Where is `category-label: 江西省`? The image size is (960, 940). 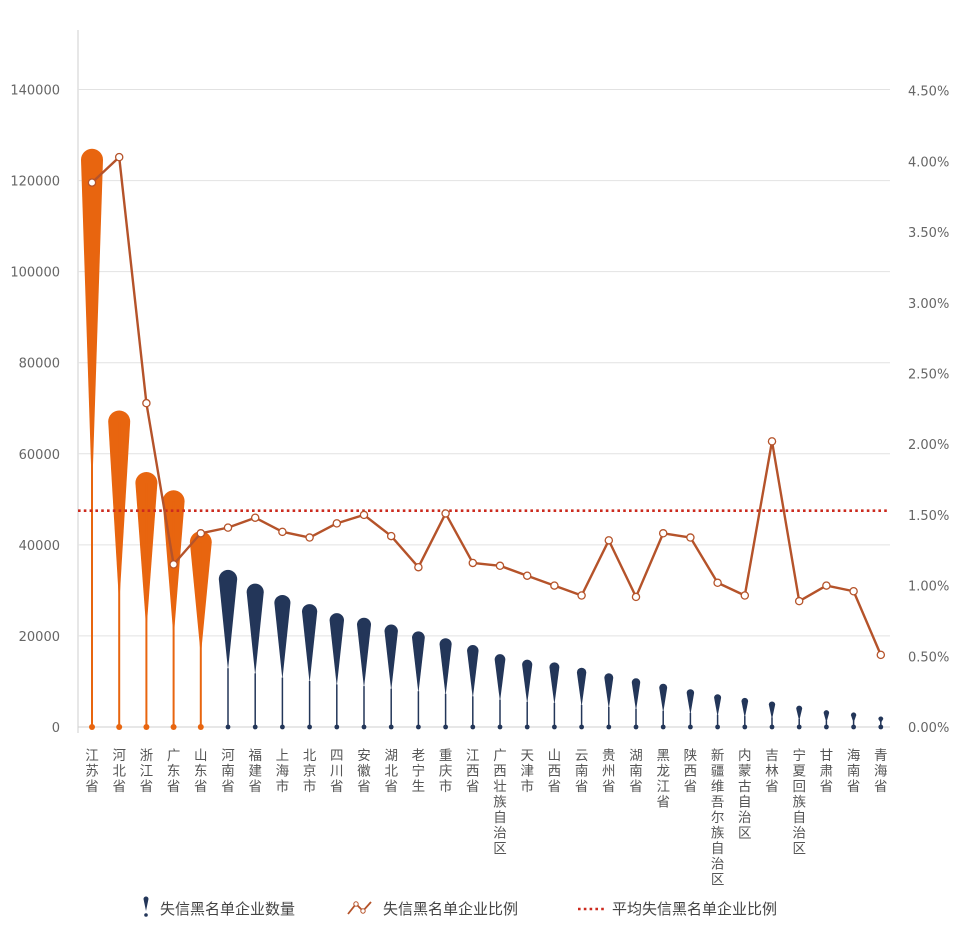 category-label: 江西省 is located at coordinates (473, 771).